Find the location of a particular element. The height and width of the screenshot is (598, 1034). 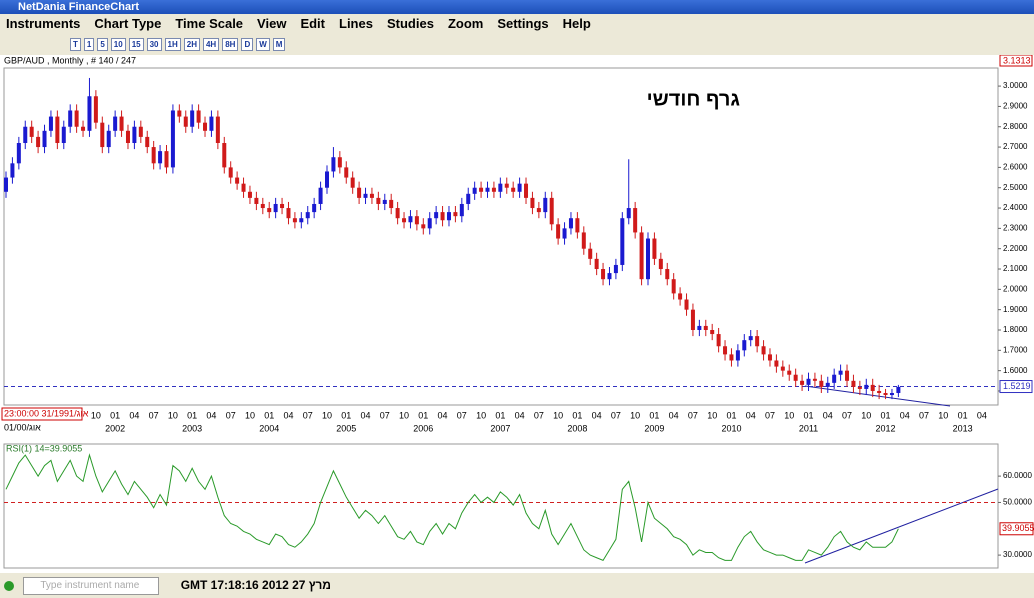

menu-item: Instruments is located at coordinates (43, 23).